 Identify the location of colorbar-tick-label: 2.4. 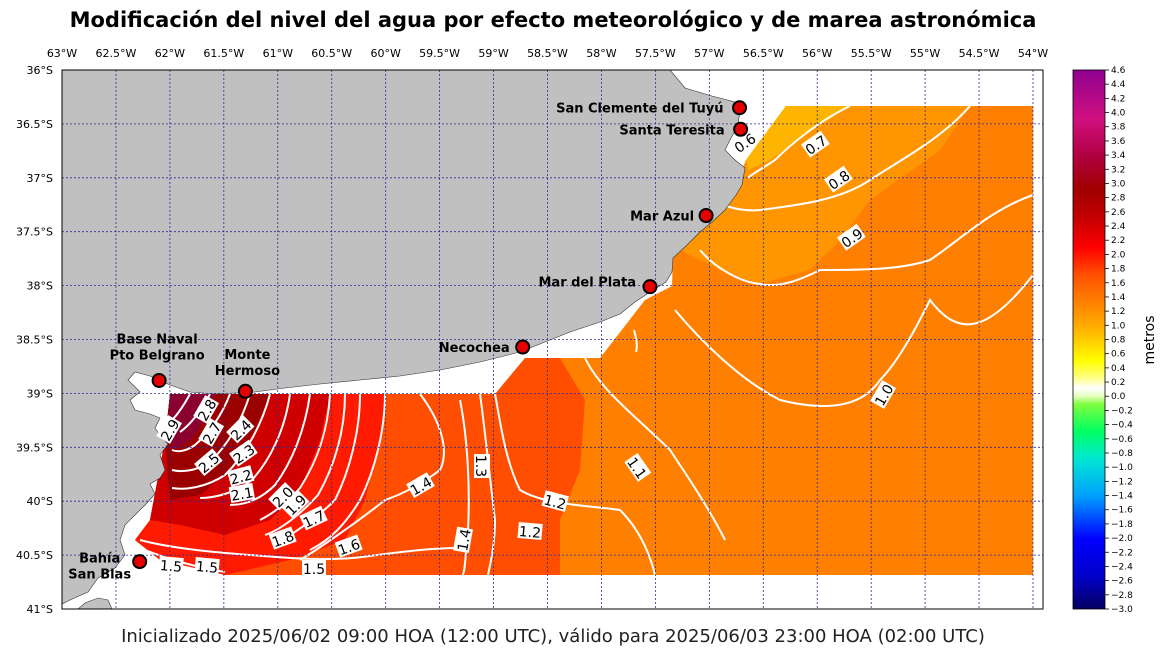
(1118, 227).